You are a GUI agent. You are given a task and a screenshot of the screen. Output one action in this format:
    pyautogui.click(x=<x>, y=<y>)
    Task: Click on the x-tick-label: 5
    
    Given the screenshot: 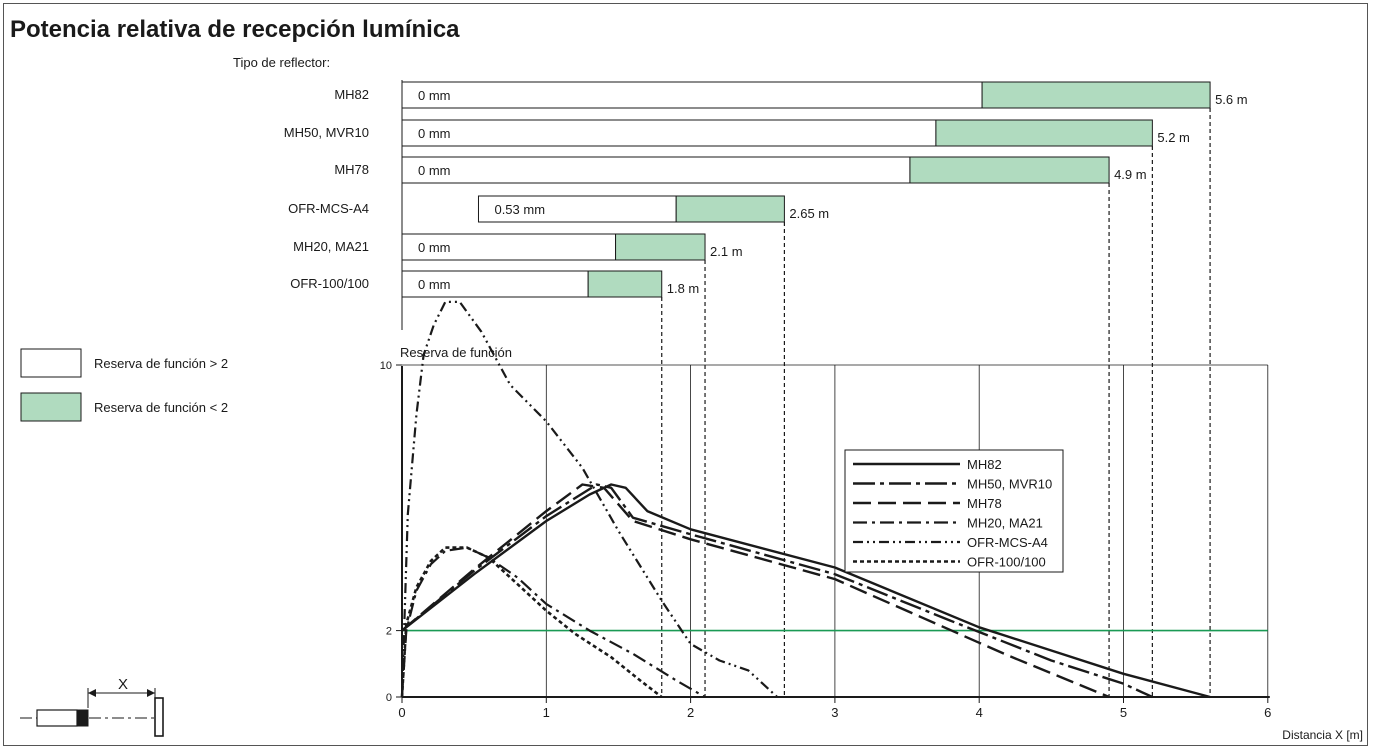 What is the action you would take?
    pyautogui.click(x=1123, y=712)
    